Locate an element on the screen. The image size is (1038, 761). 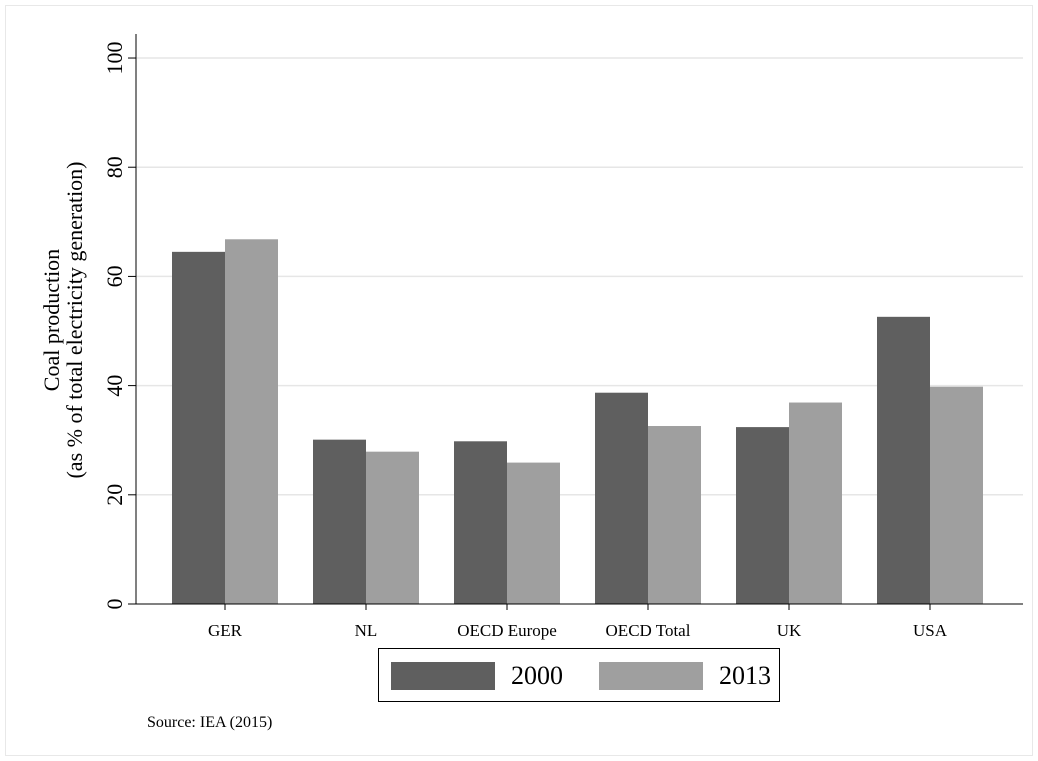
legend-swatch-2000 is located at coordinates (443, 676).